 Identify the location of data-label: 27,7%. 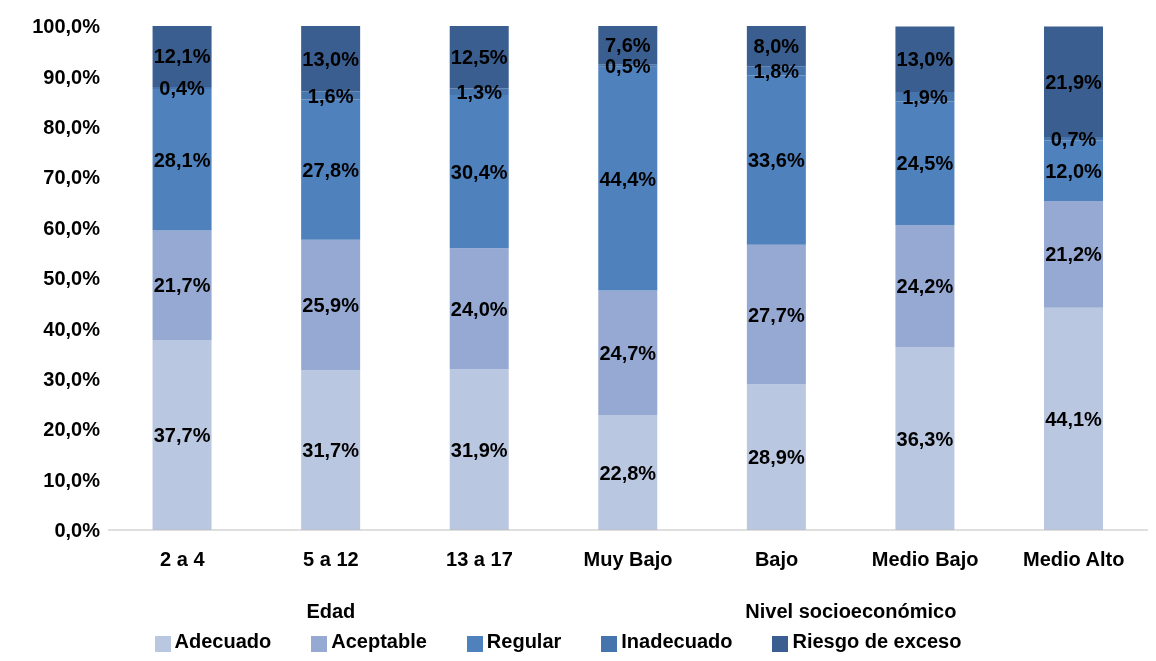
(776, 314).